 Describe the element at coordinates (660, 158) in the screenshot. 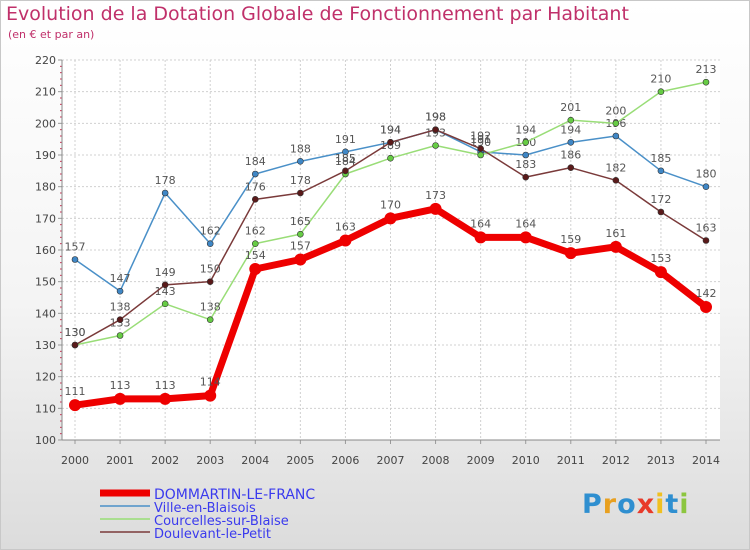

I see `data-label-ville-en-blaisois: 185` at that location.